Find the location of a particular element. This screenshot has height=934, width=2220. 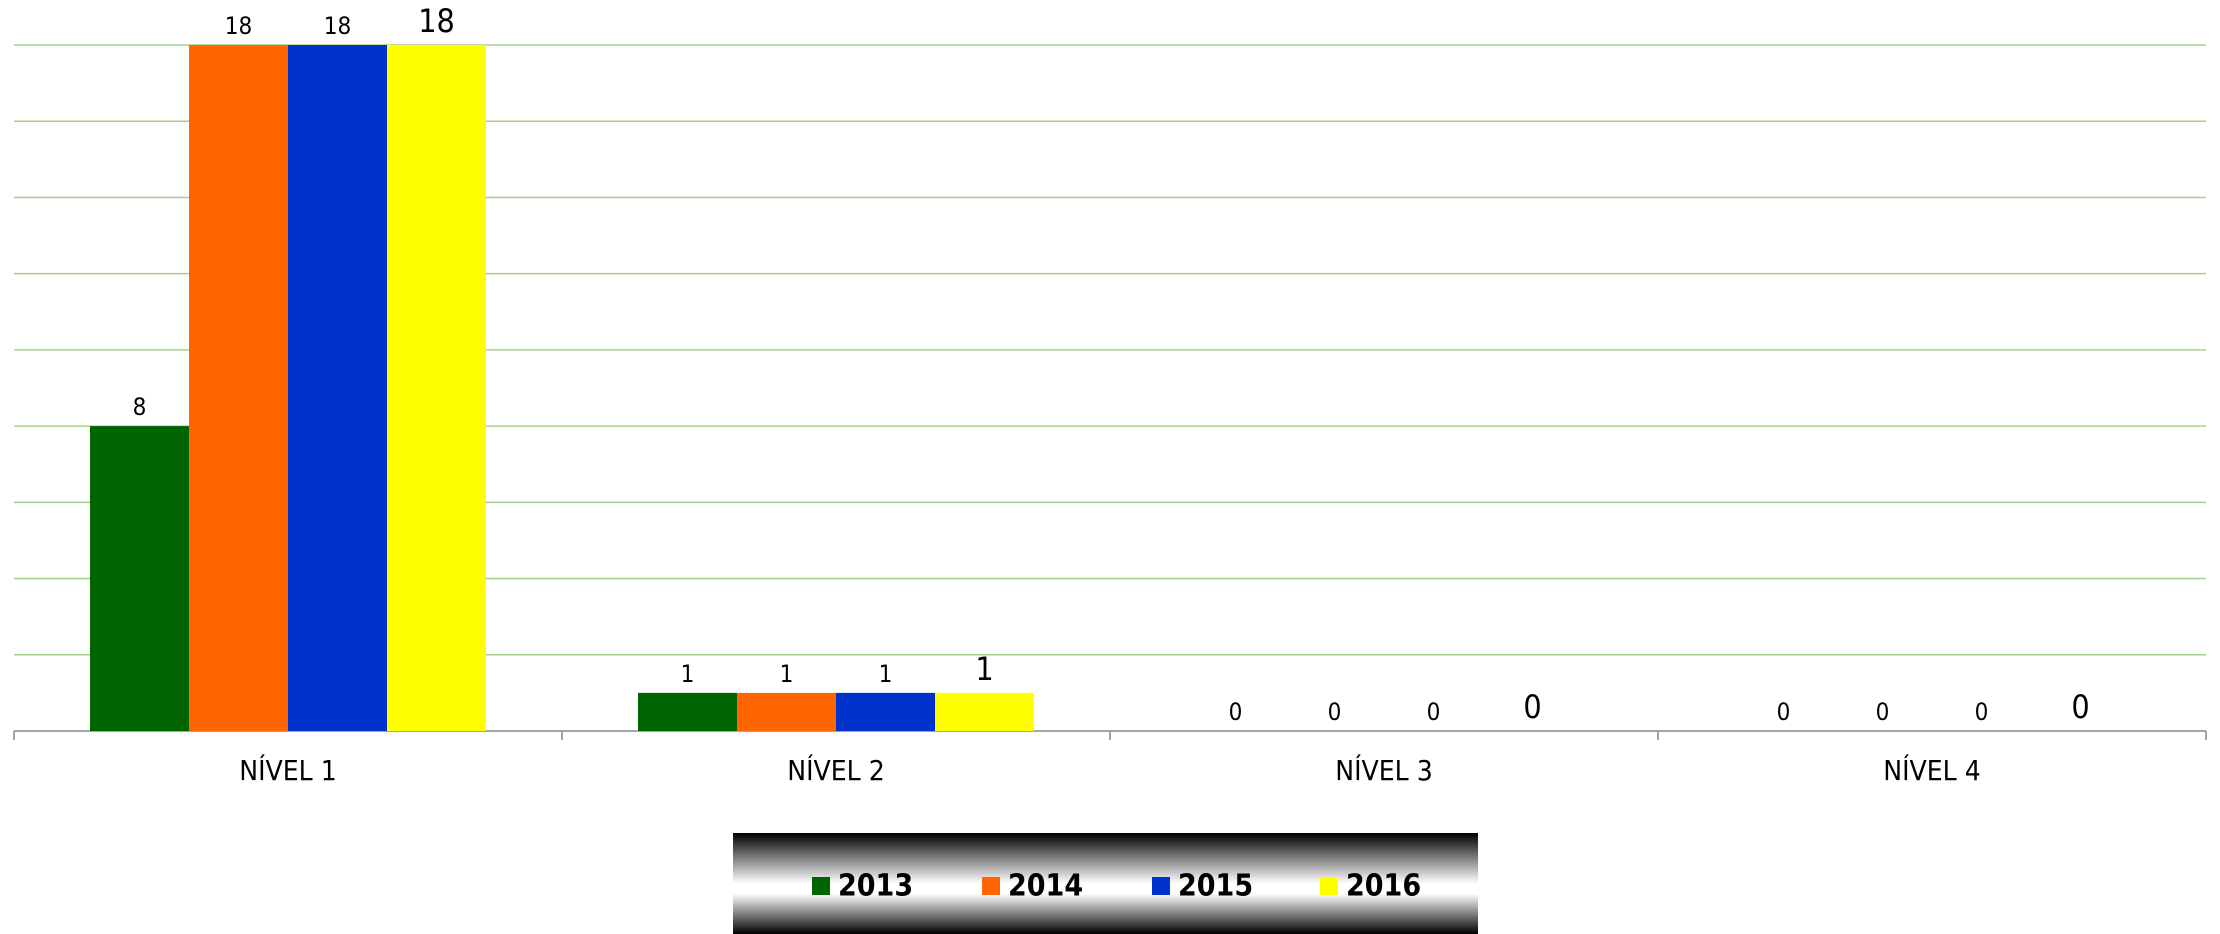

x-tick-label: NÍVEL 3 is located at coordinates (1383, 770).